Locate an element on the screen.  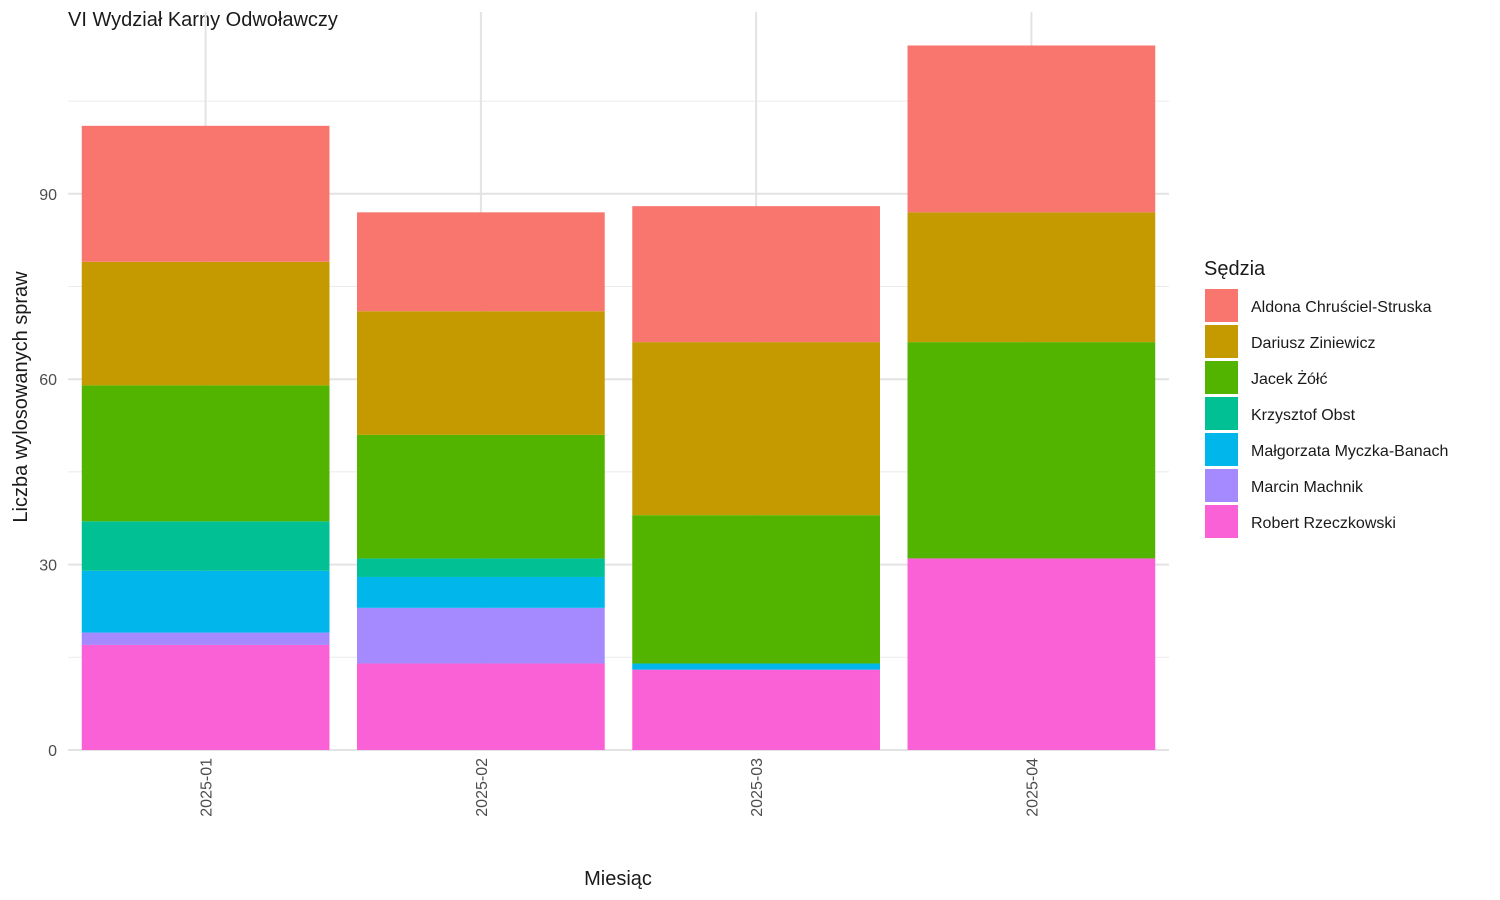
y-tick-label: 60 is located at coordinates (48, 380).